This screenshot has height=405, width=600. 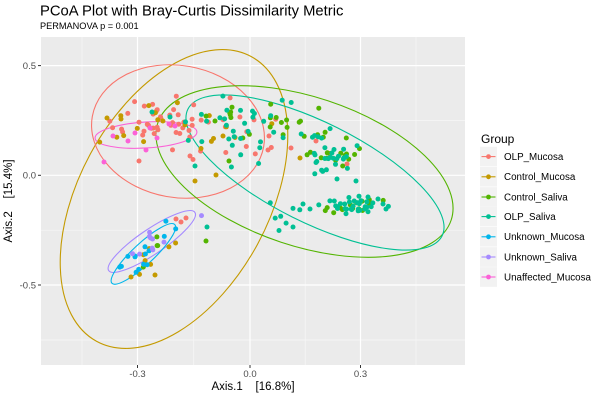 I want to click on svg-text: OLP_Mucosa, so click(x=534, y=157).